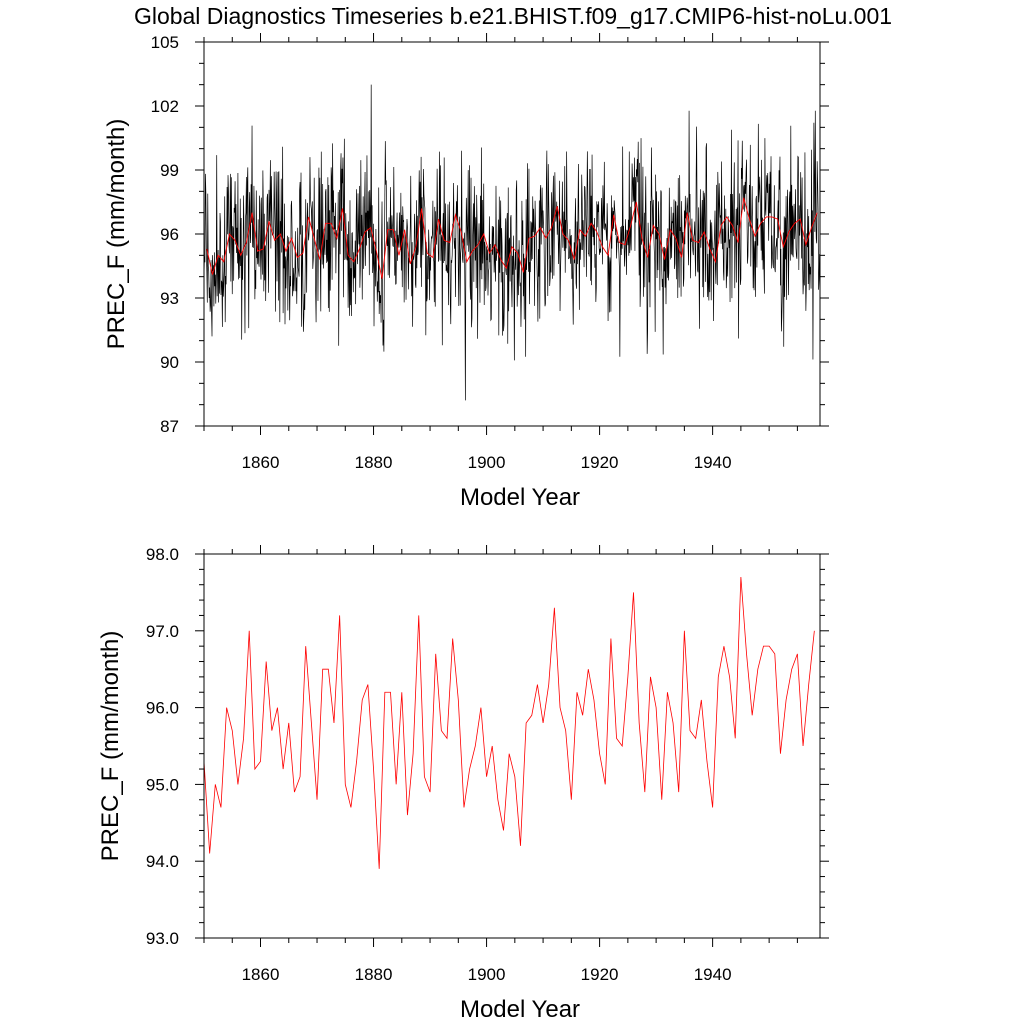 The width and height of the screenshot is (1024, 1024). Describe the element at coordinates (162, 631) in the screenshot. I see `y-tick-label: 97.0` at that location.